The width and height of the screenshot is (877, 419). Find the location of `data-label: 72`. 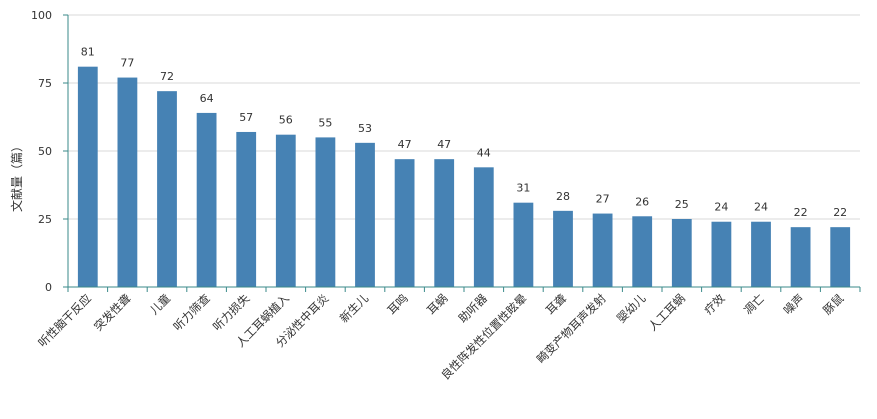

data-label: 72 is located at coordinates (167, 76).